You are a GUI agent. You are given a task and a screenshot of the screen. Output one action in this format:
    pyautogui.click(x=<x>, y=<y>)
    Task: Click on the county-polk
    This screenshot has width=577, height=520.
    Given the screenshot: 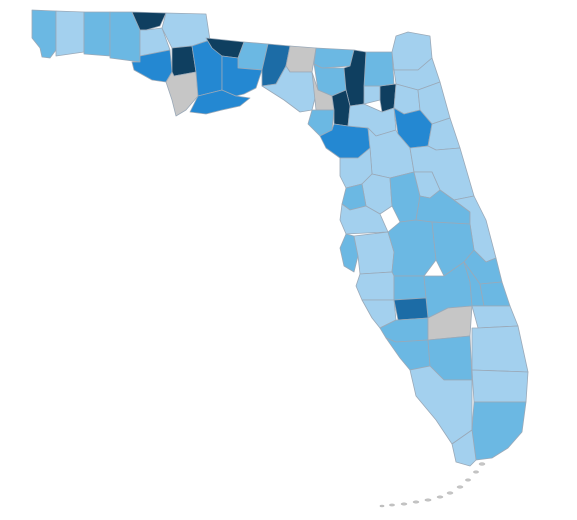 What is the action you would take?
    pyautogui.click(x=412, y=248)
    